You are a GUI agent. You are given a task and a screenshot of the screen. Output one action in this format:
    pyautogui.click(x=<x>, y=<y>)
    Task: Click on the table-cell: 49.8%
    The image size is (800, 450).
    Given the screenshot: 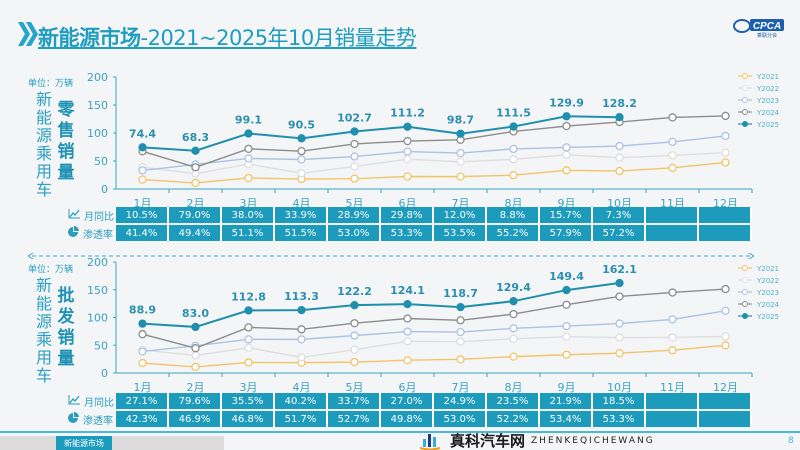 What is the action you would take?
    pyautogui.click(x=407, y=419)
    